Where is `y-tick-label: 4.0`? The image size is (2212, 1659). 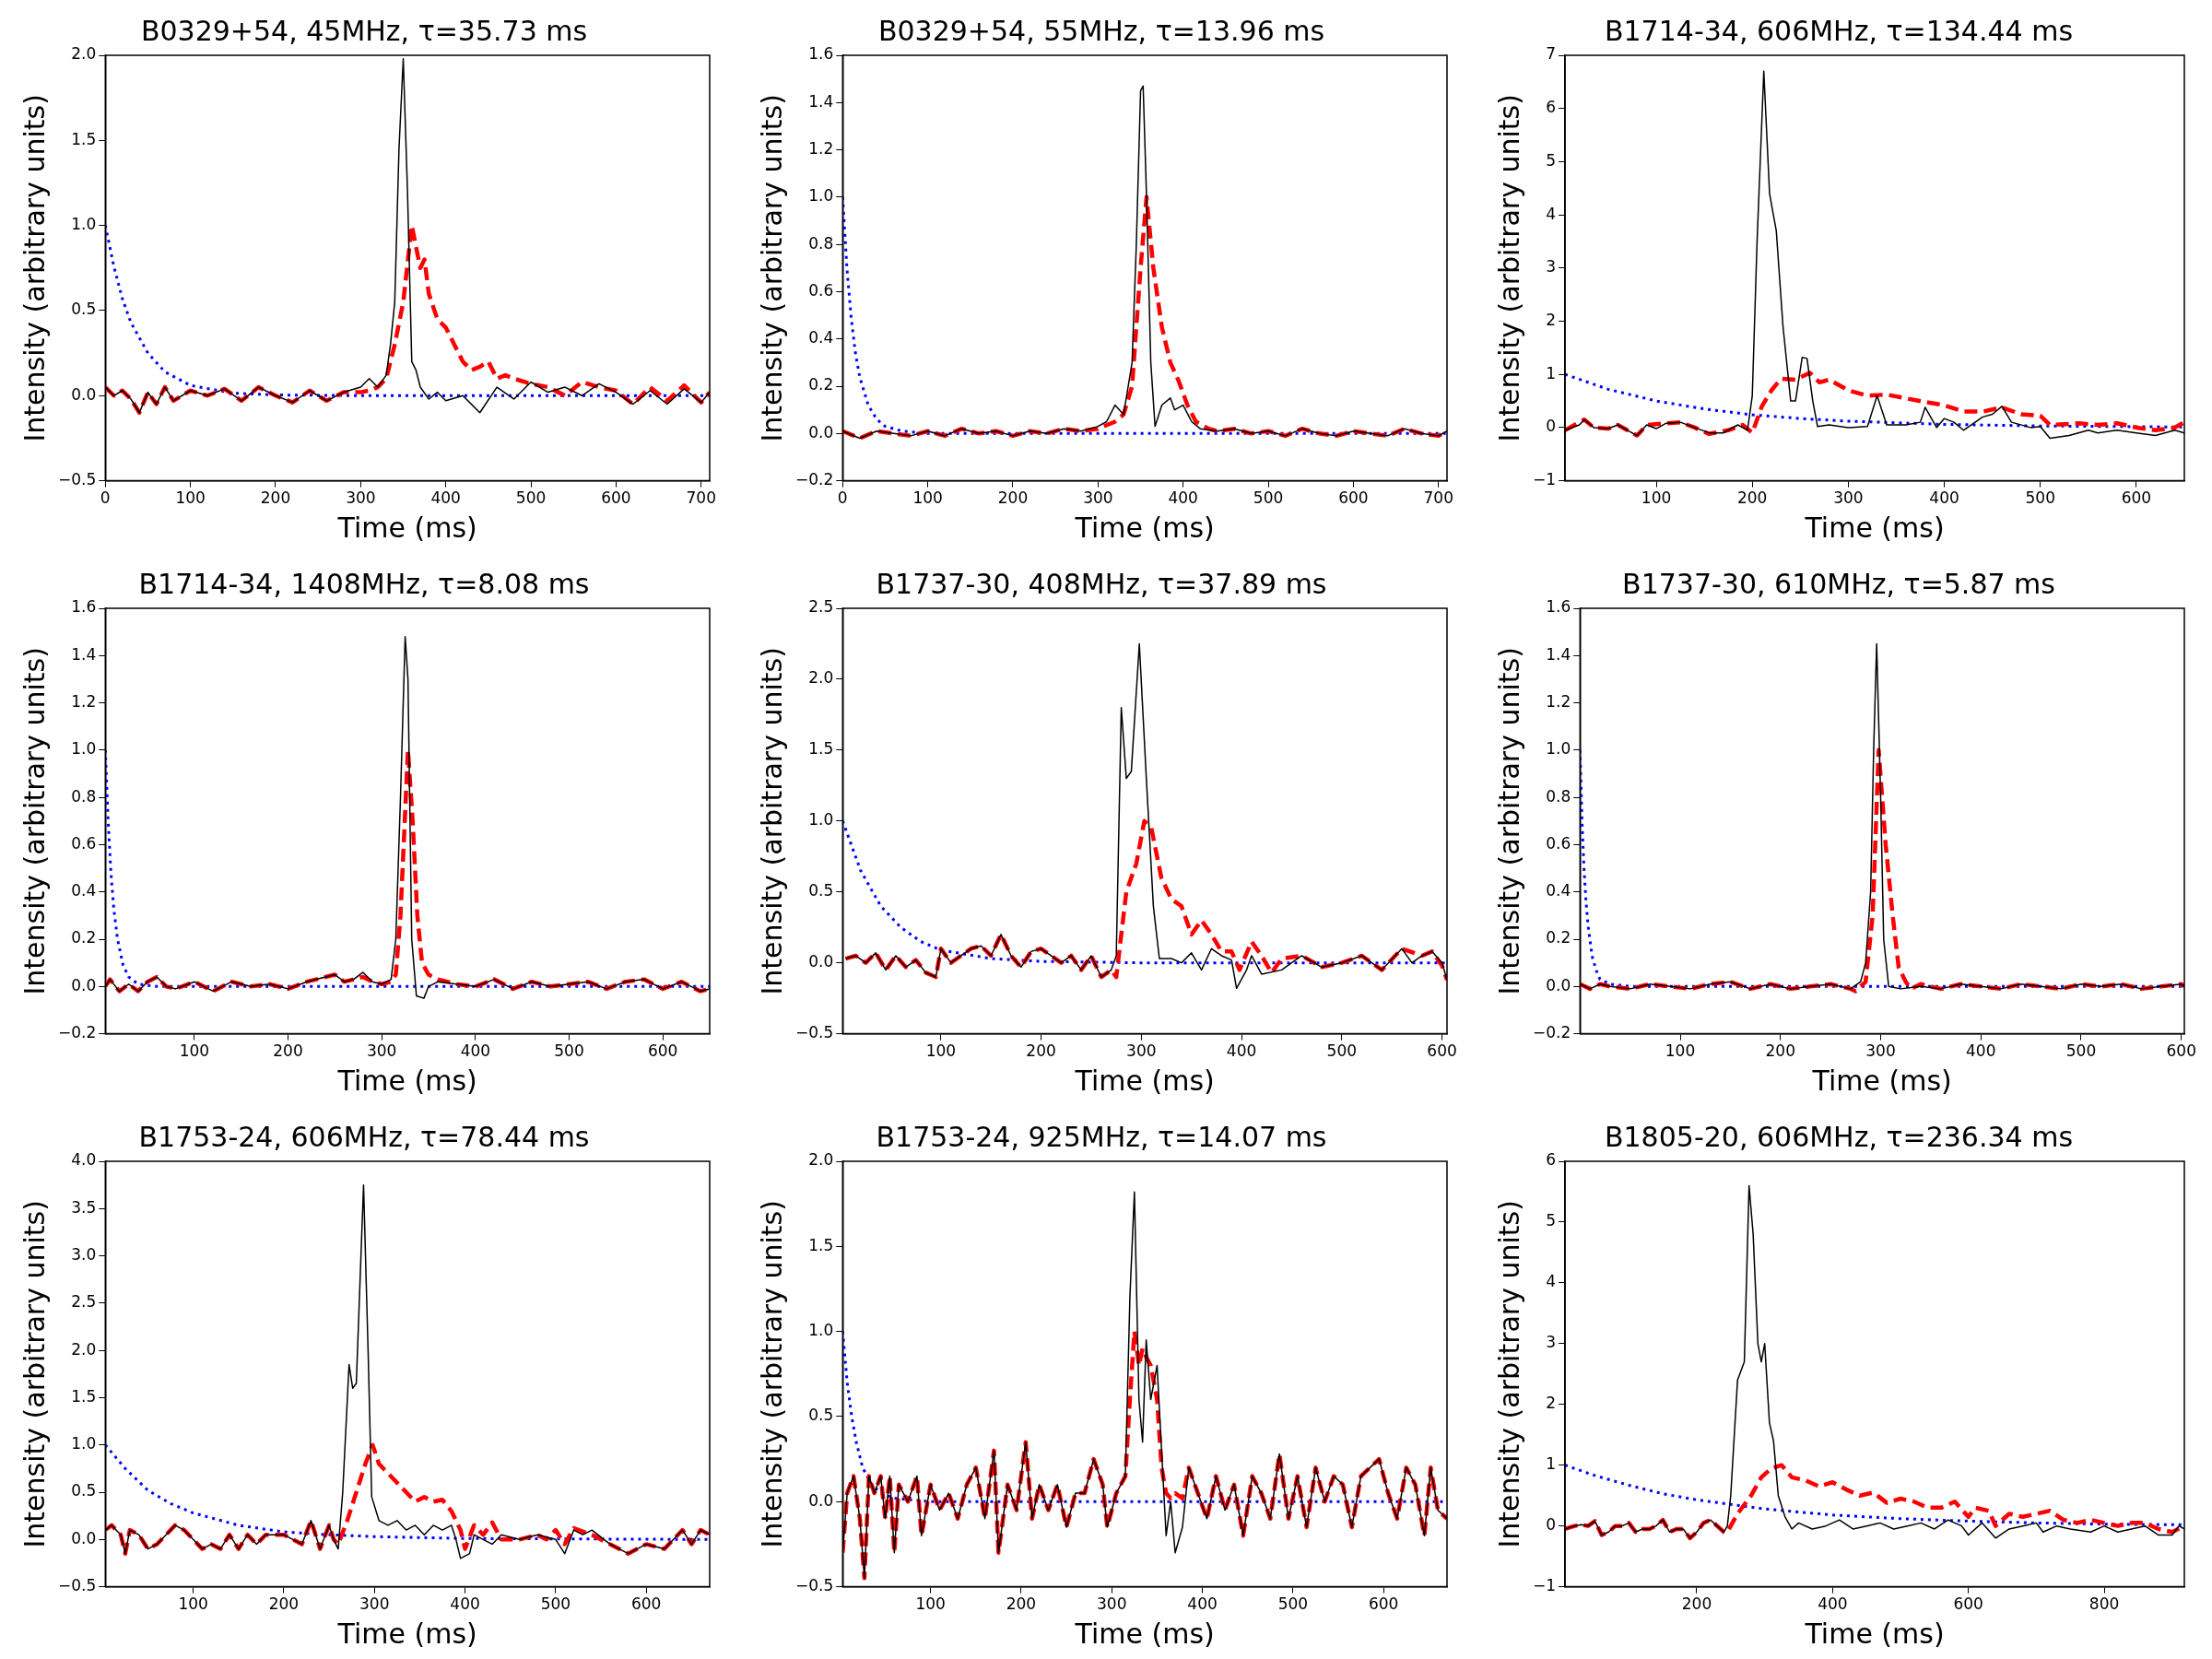
y-tick-label: 4.0 is located at coordinates (84, 1160).